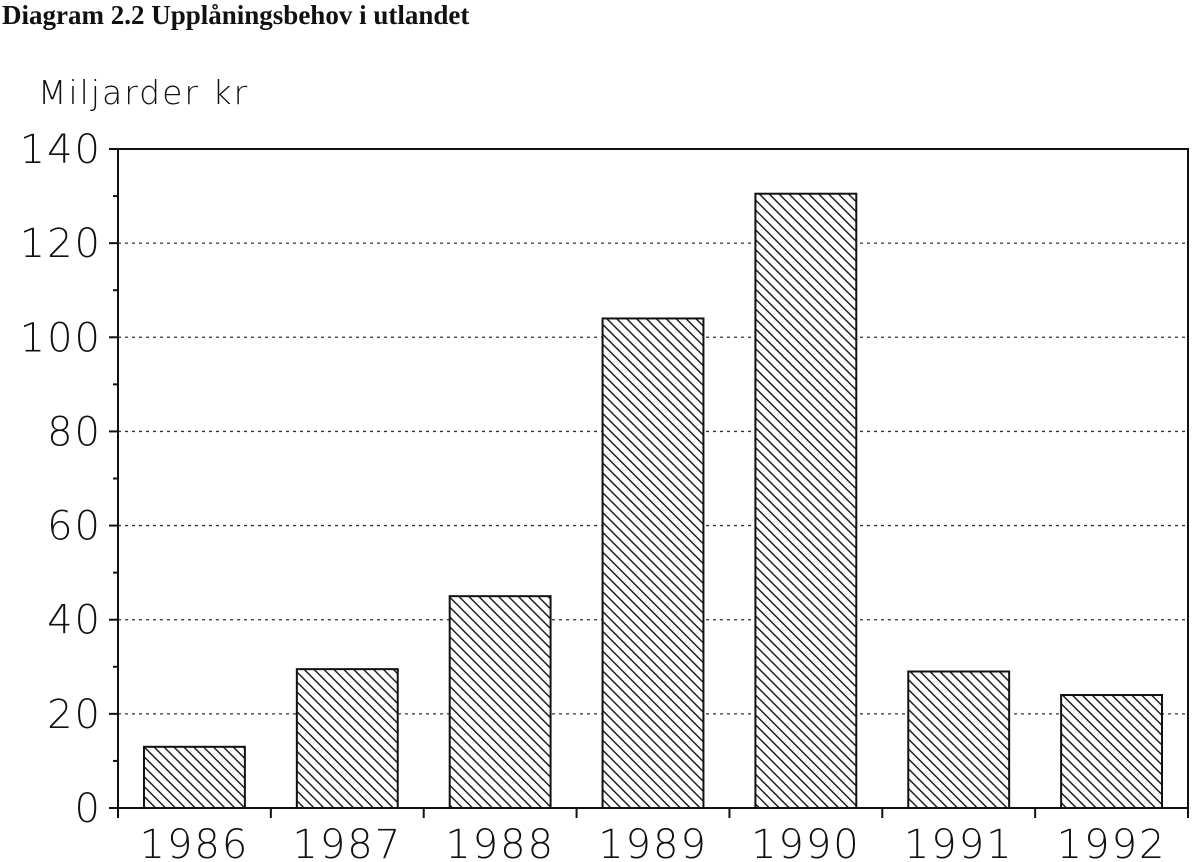 This screenshot has height=862, width=1192. I want to click on x-tick-label: 1988, so click(500, 842).